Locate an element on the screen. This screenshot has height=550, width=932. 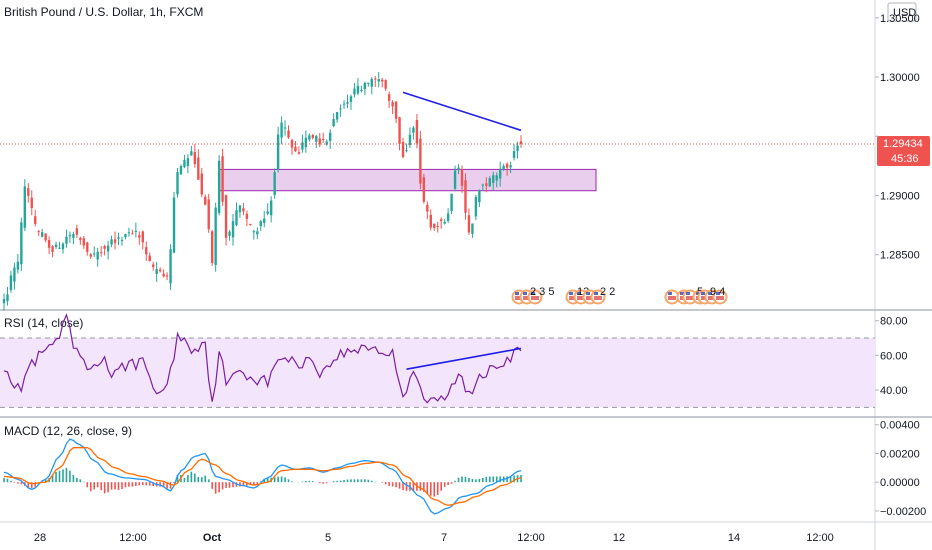
price-tick-label: 1.30000 is located at coordinates (900, 78).